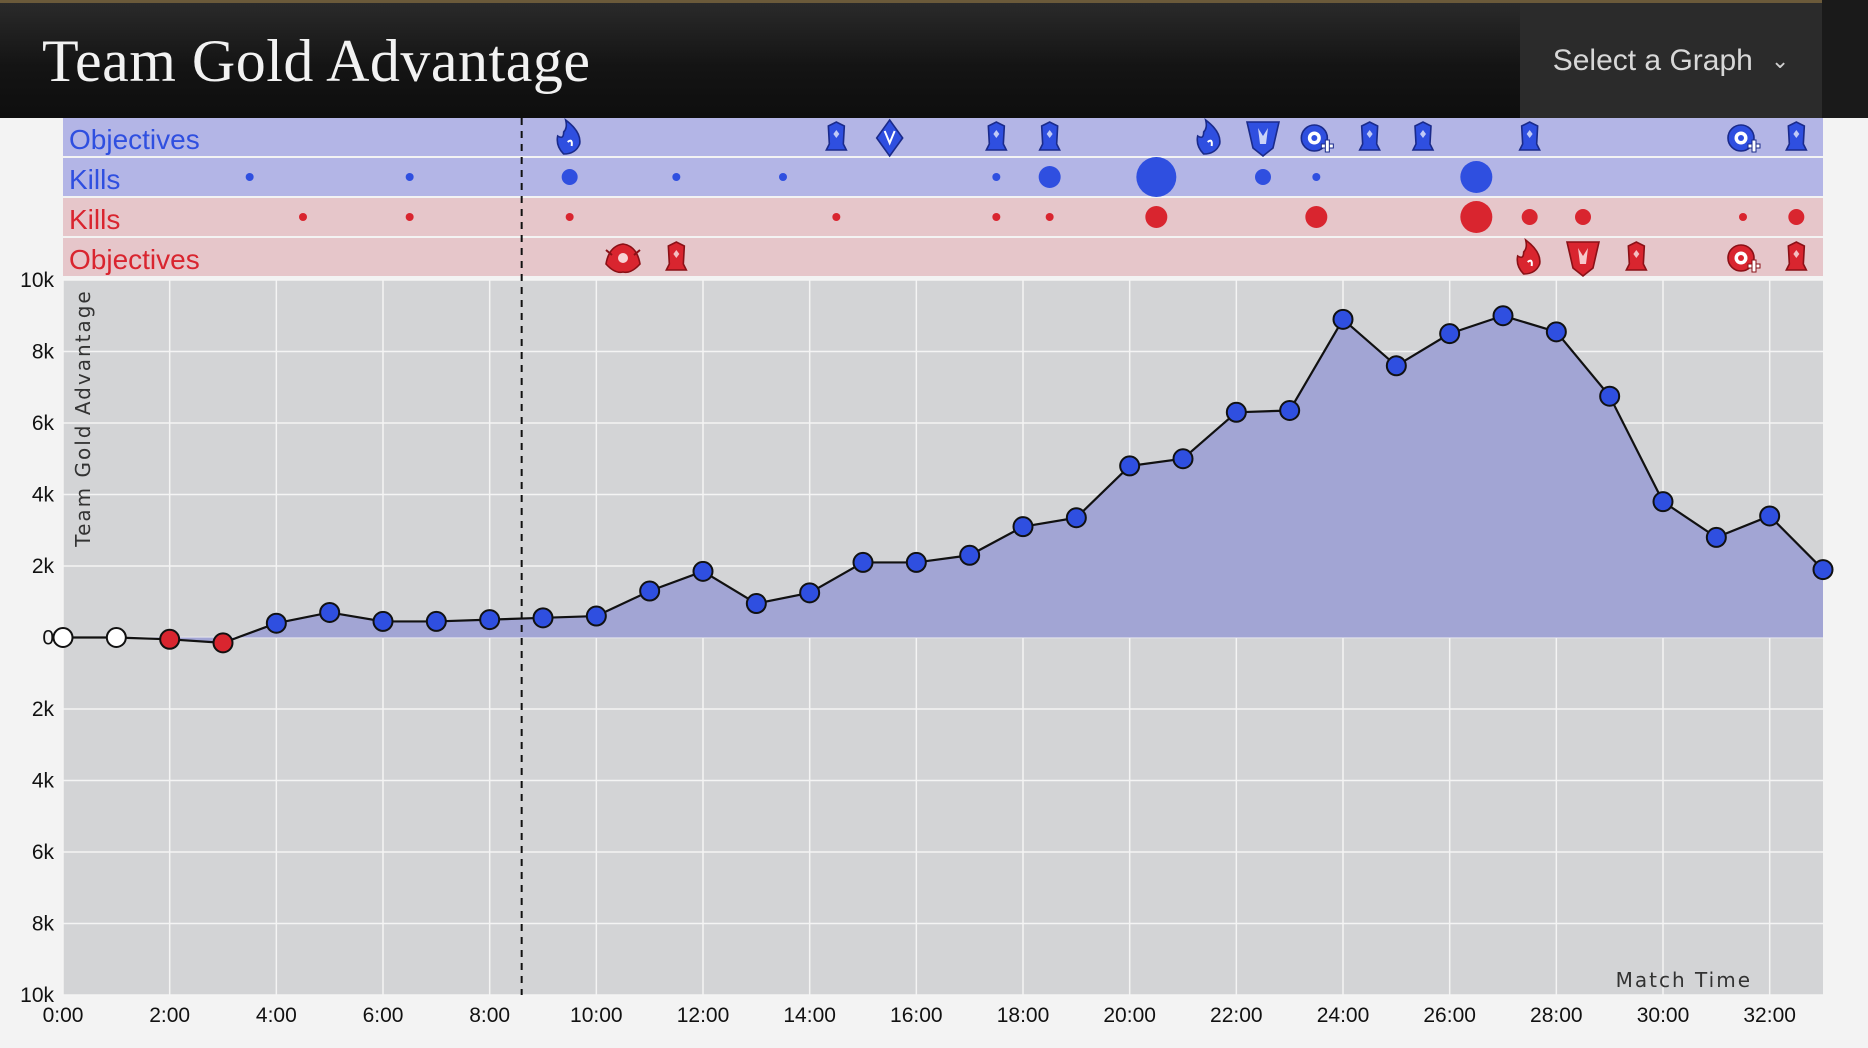  I want to click on graph-select-label: Select a Graph, so click(1652, 60).